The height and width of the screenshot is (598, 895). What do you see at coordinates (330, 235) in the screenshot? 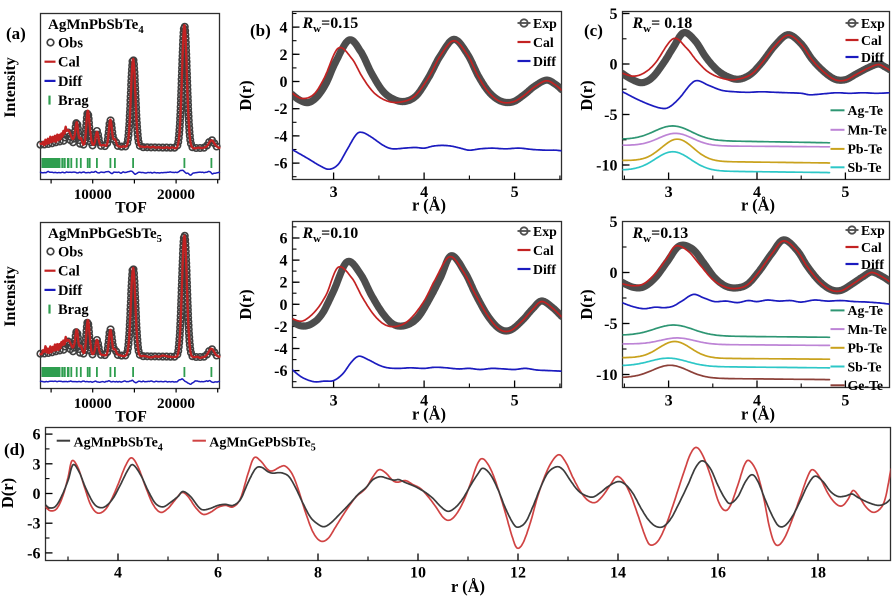
I see `svg-text: Rw=0.10` at bounding box center [330, 235].